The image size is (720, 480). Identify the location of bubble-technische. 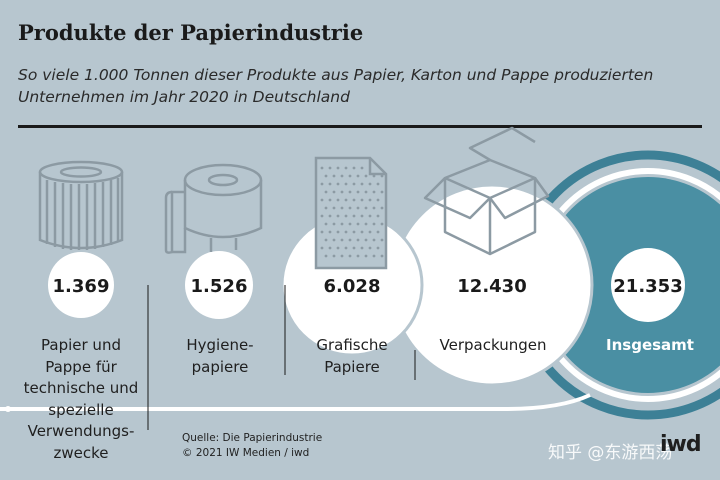
(81, 285).